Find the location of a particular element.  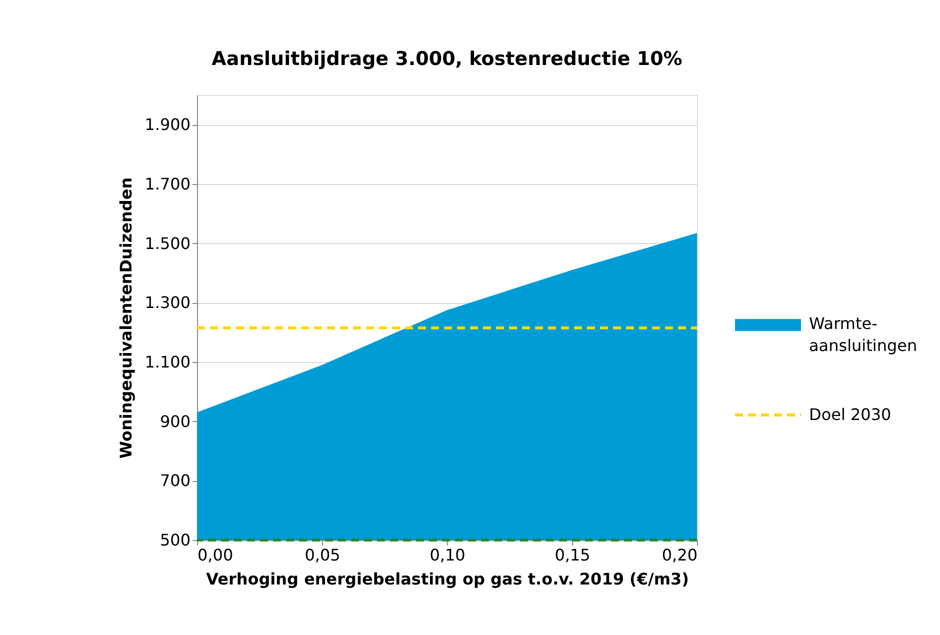

x-tick-label: 0,20 is located at coordinates (680, 555).